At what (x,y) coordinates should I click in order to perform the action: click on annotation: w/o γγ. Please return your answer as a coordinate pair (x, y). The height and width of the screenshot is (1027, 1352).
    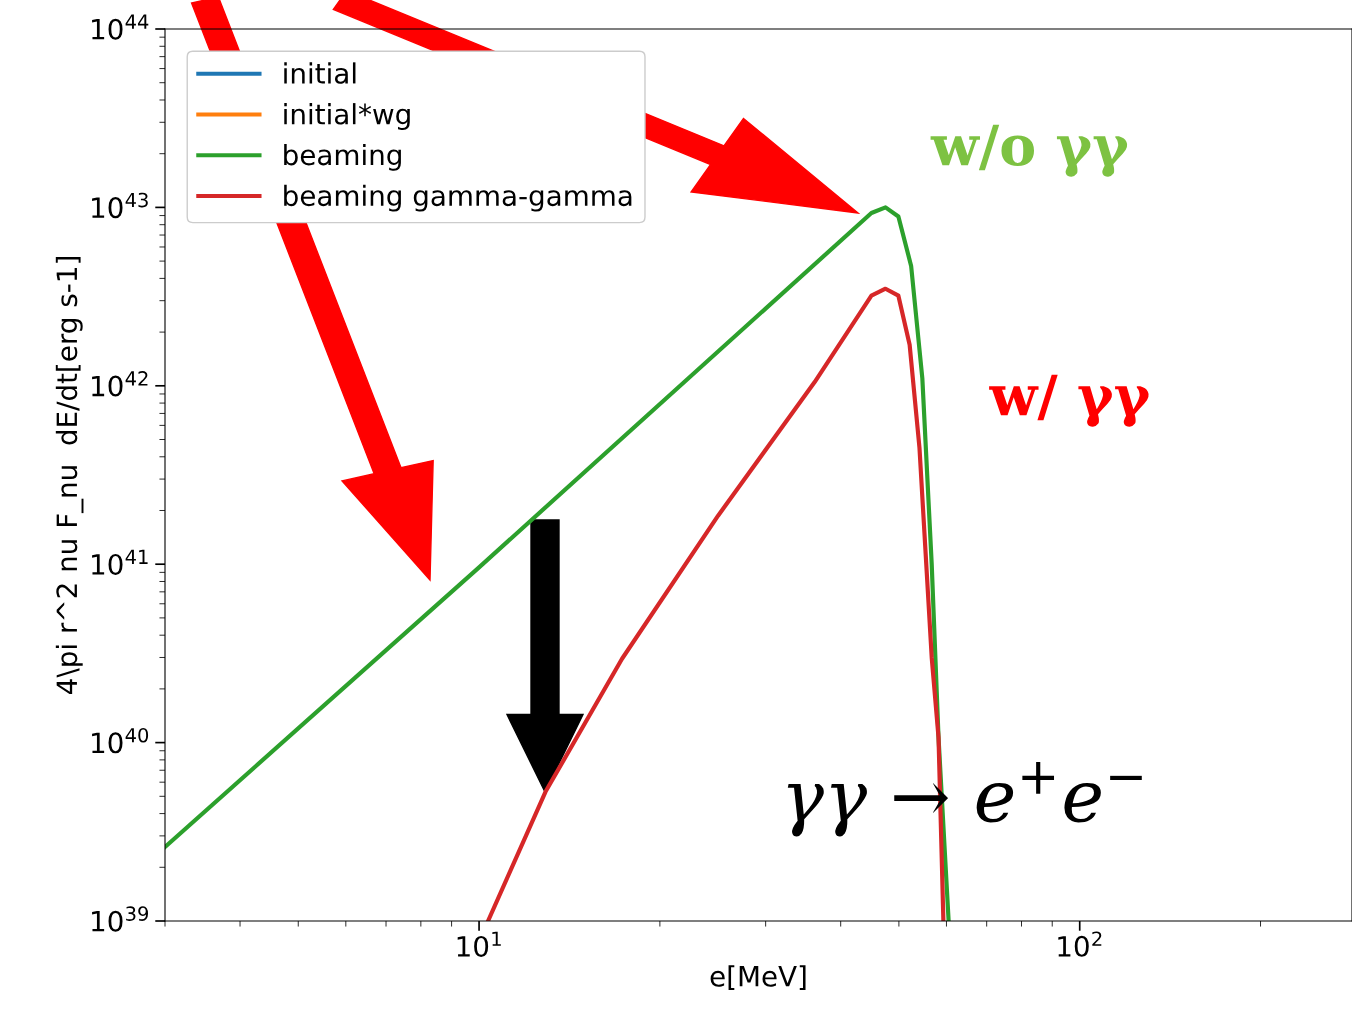
    Looking at the image, I should click on (1029, 150).